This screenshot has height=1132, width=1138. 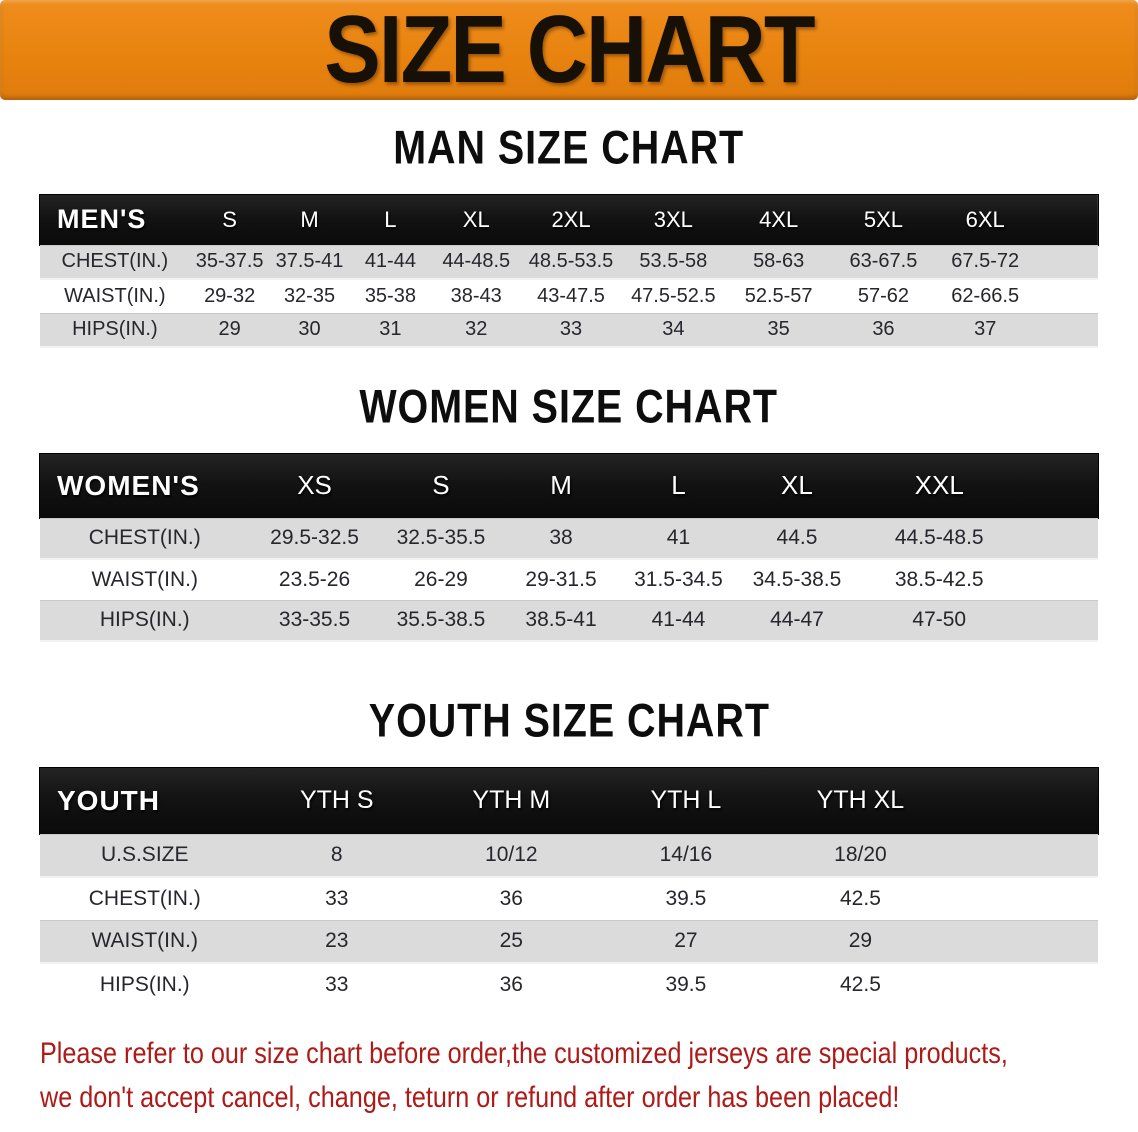 I want to click on size-value-cell: 35, so click(x=778, y=330).